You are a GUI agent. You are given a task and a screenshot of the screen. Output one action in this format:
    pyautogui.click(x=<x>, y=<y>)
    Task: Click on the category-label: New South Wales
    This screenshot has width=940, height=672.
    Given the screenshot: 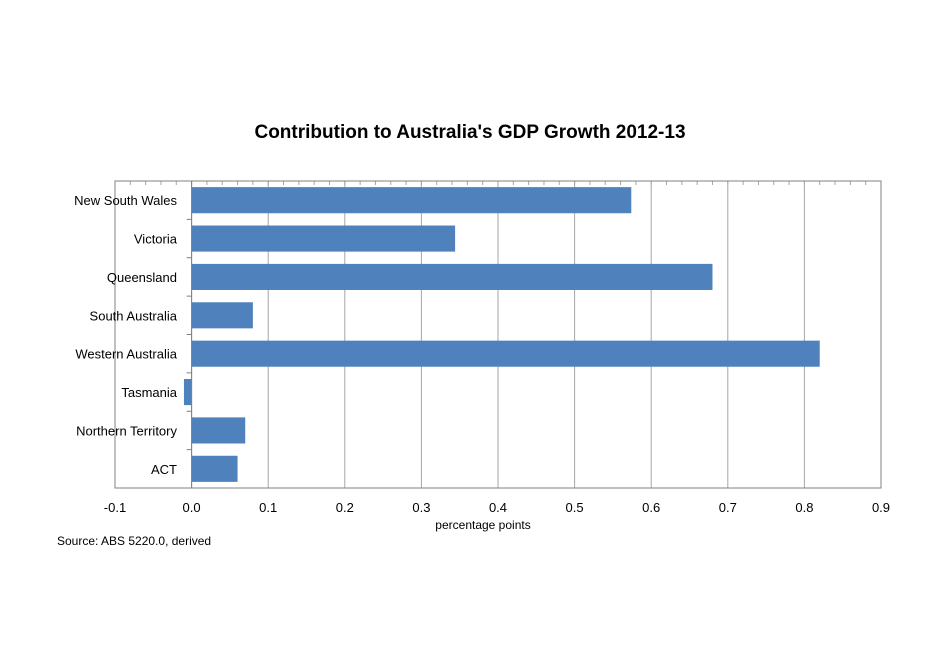 What is the action you would take?
    pyautogui.click(x=125, y=200)
    